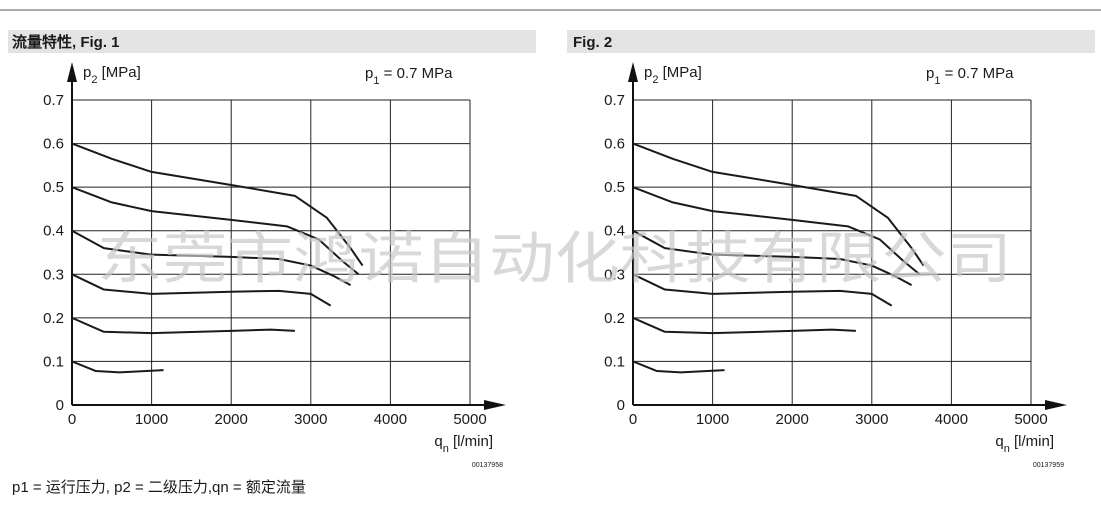 Image resolution: width=1101 pixels, height=505 pixels. I want to click on header-title: Fig. 2, so click(592, 42).